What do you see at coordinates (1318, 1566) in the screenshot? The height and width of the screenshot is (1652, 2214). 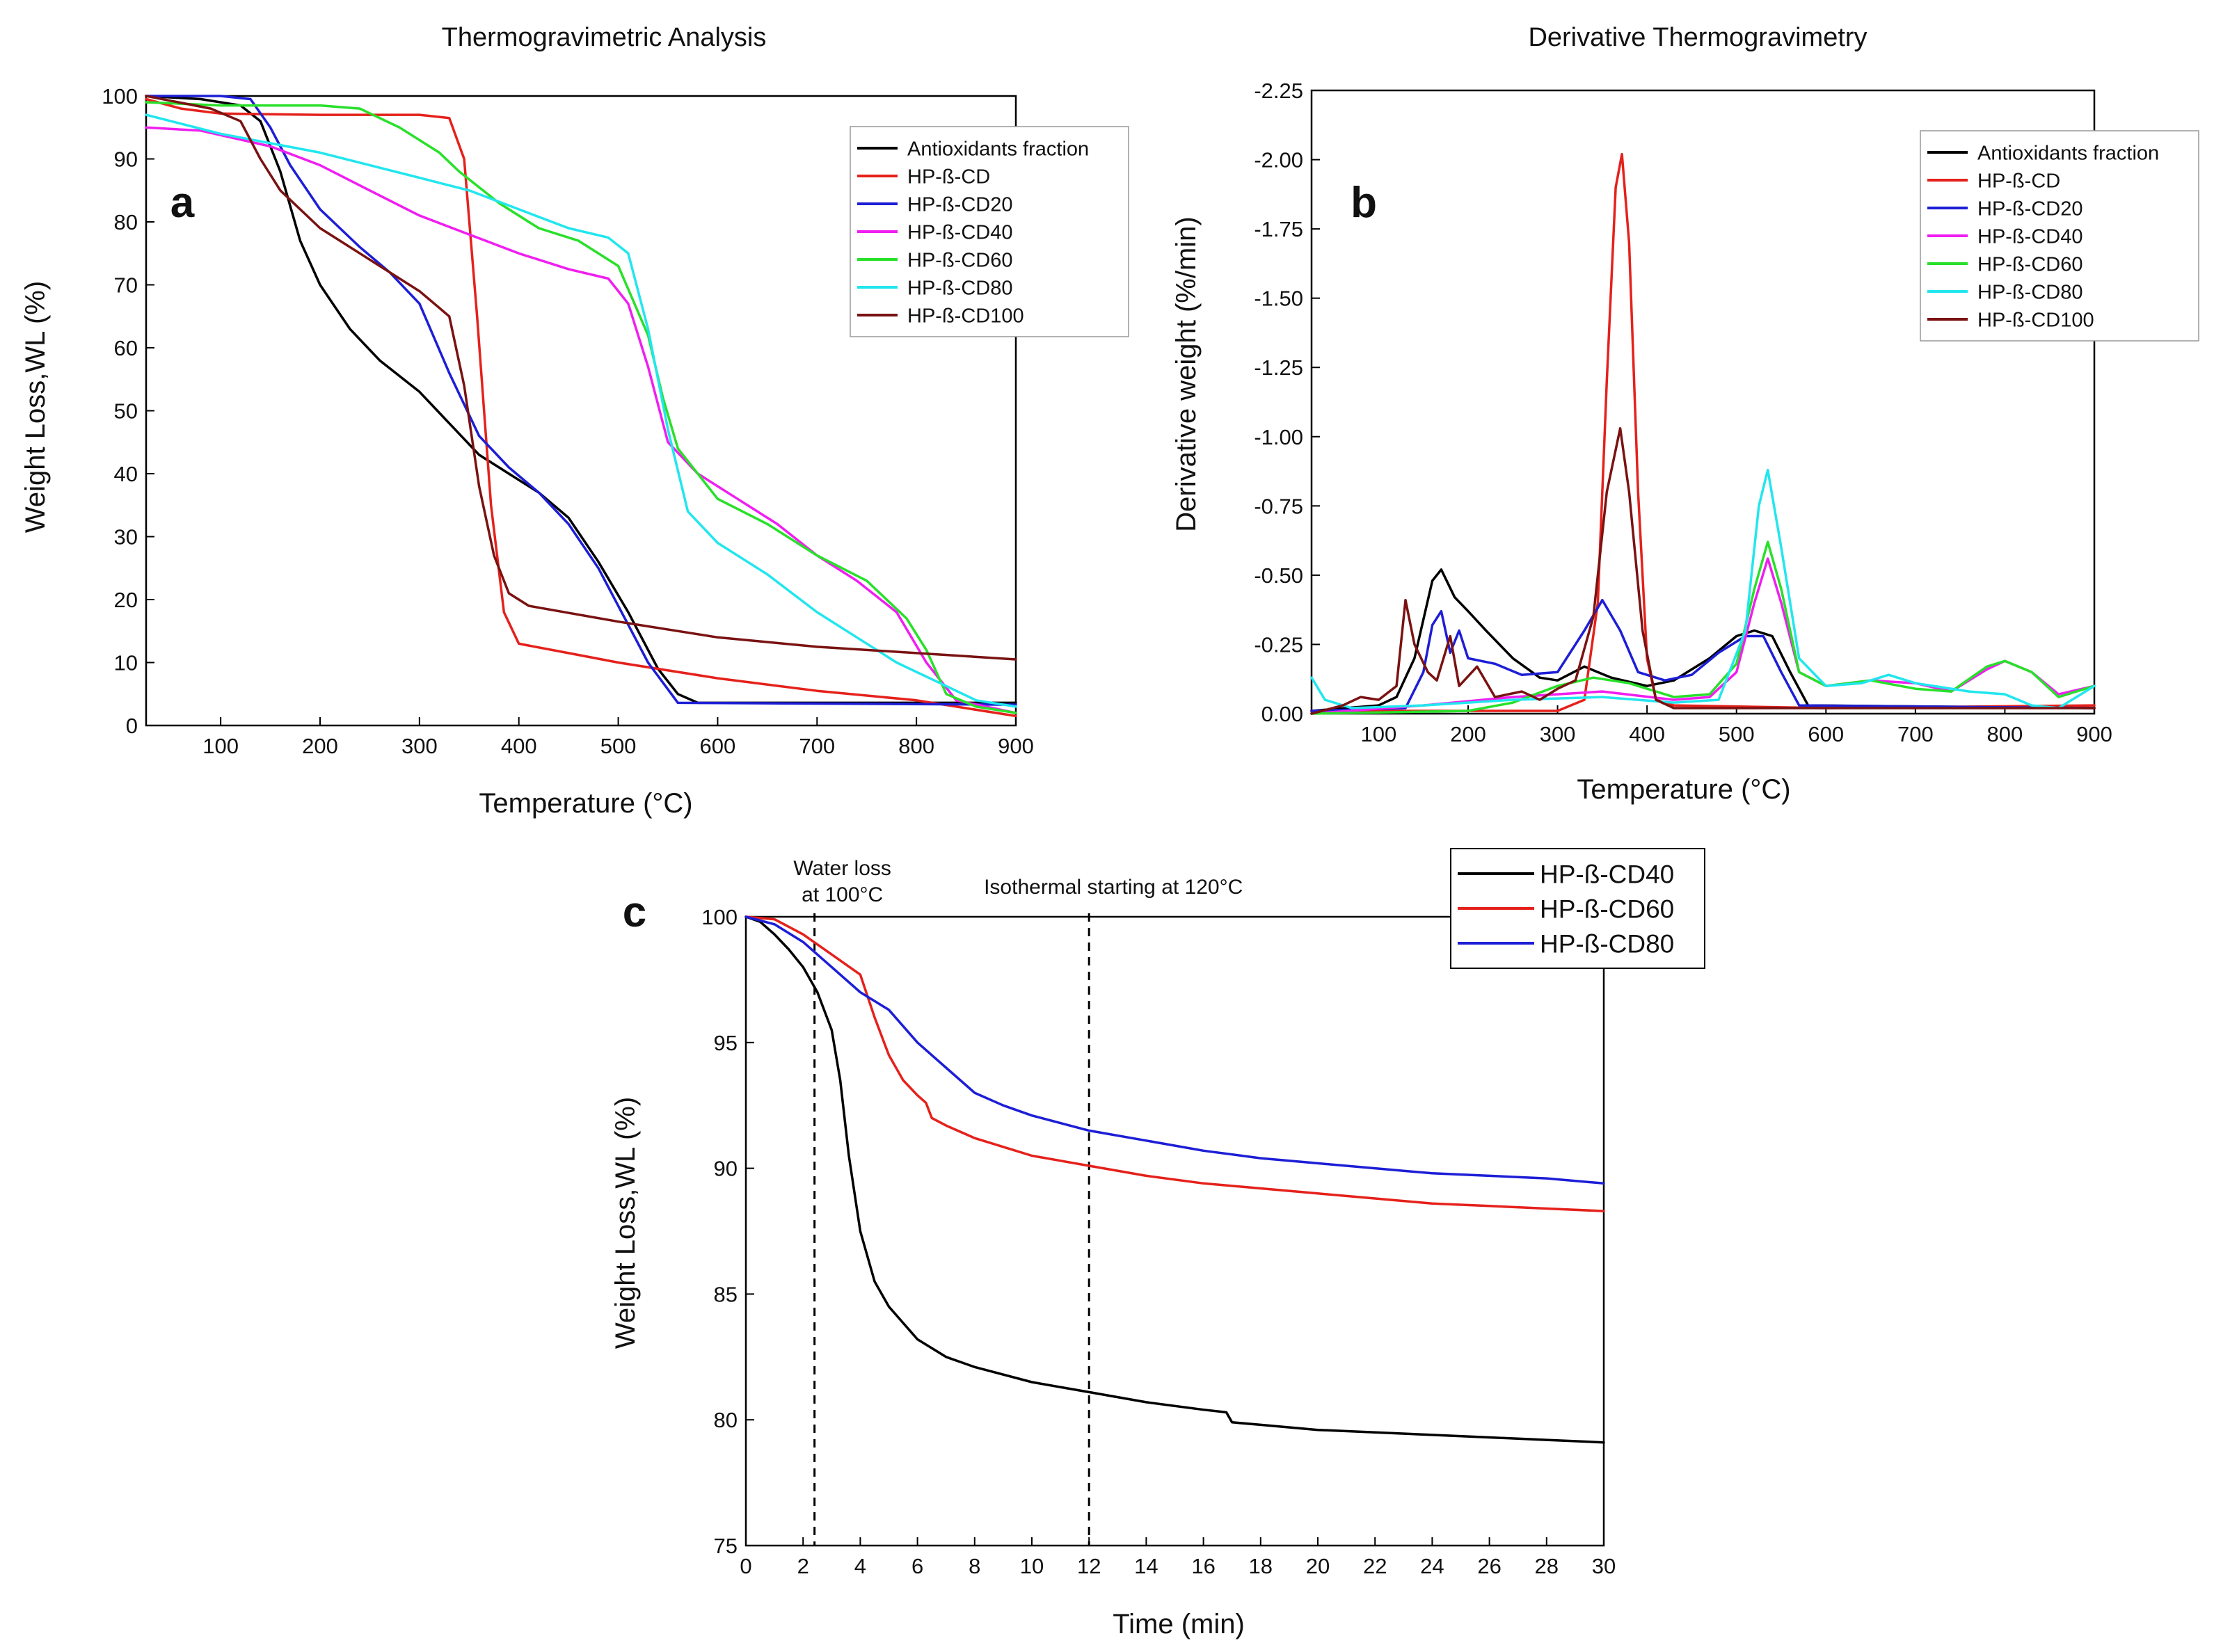 I see `panel-c-xtick-label: 20` at bounding box center [1318, 1566].